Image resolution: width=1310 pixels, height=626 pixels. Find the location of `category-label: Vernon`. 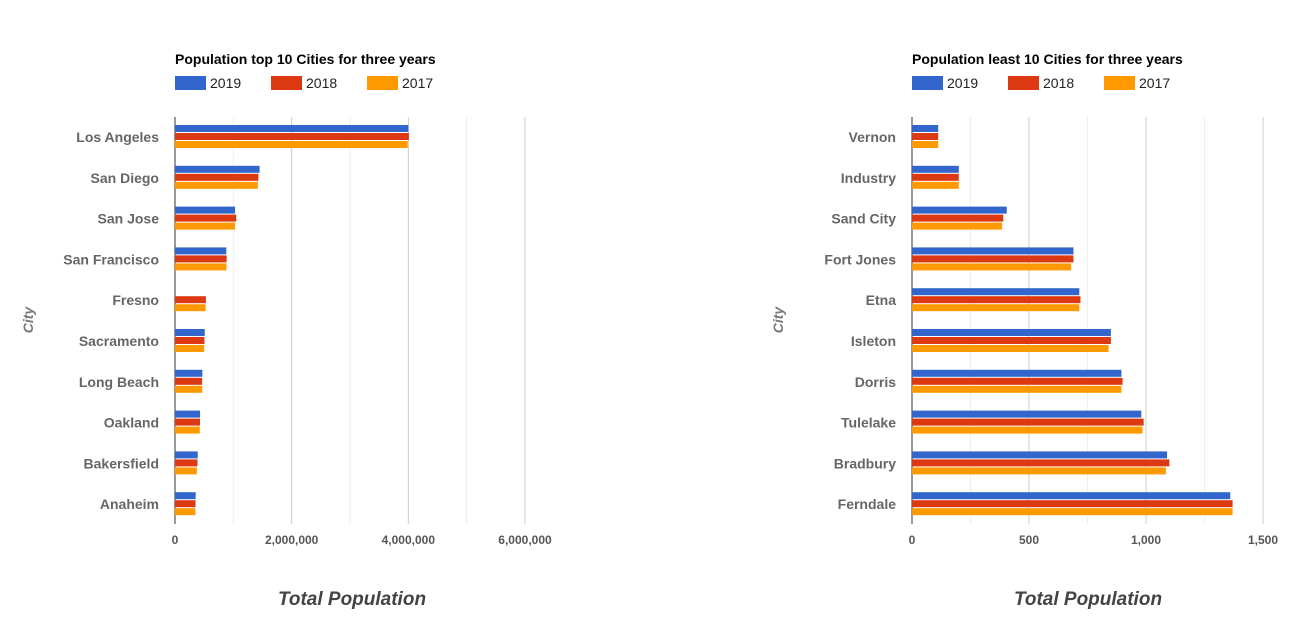

category-label: Vernon is located at coordinates (872, 137).